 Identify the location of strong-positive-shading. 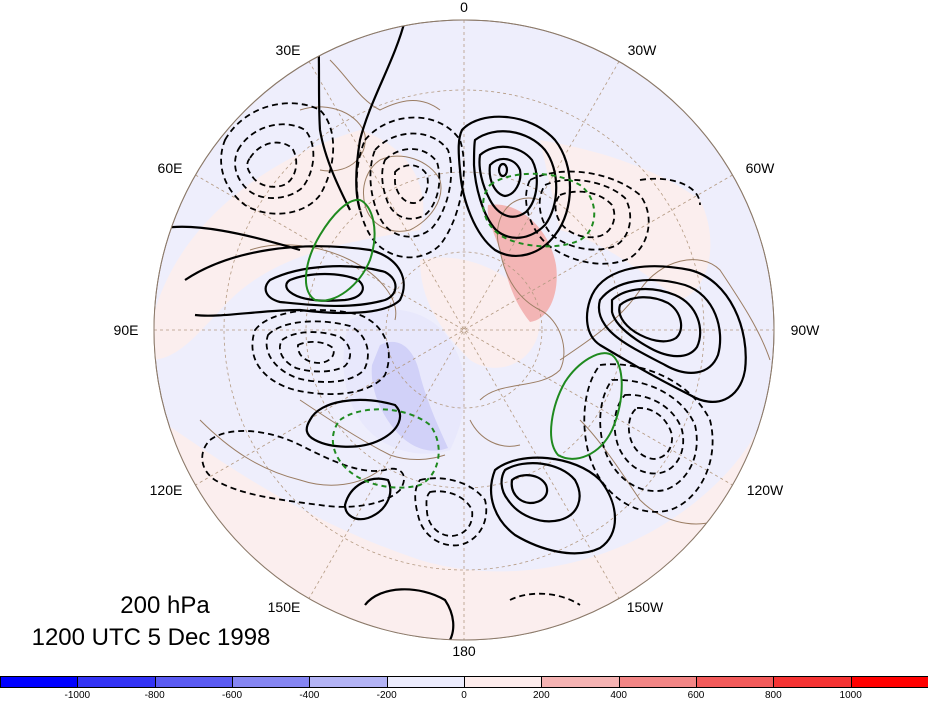
(522, 263).